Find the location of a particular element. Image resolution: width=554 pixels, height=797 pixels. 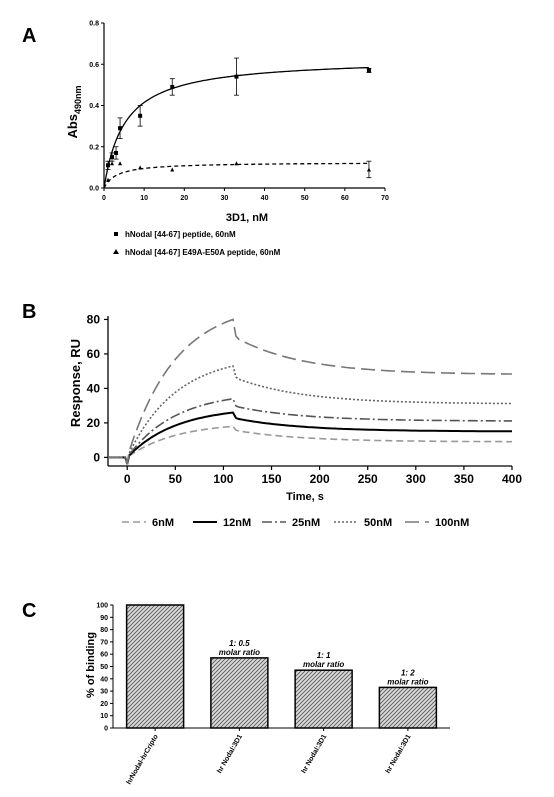

chart-b-xtick-label: 150 is located at coordinates (272, 479).